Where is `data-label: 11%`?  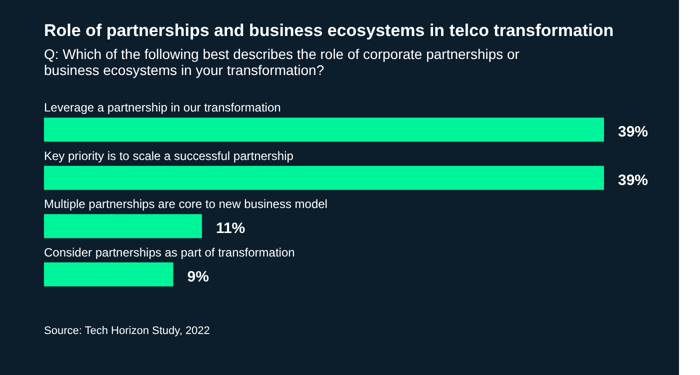
data-label: 11% is located at coordinates (231, 229).